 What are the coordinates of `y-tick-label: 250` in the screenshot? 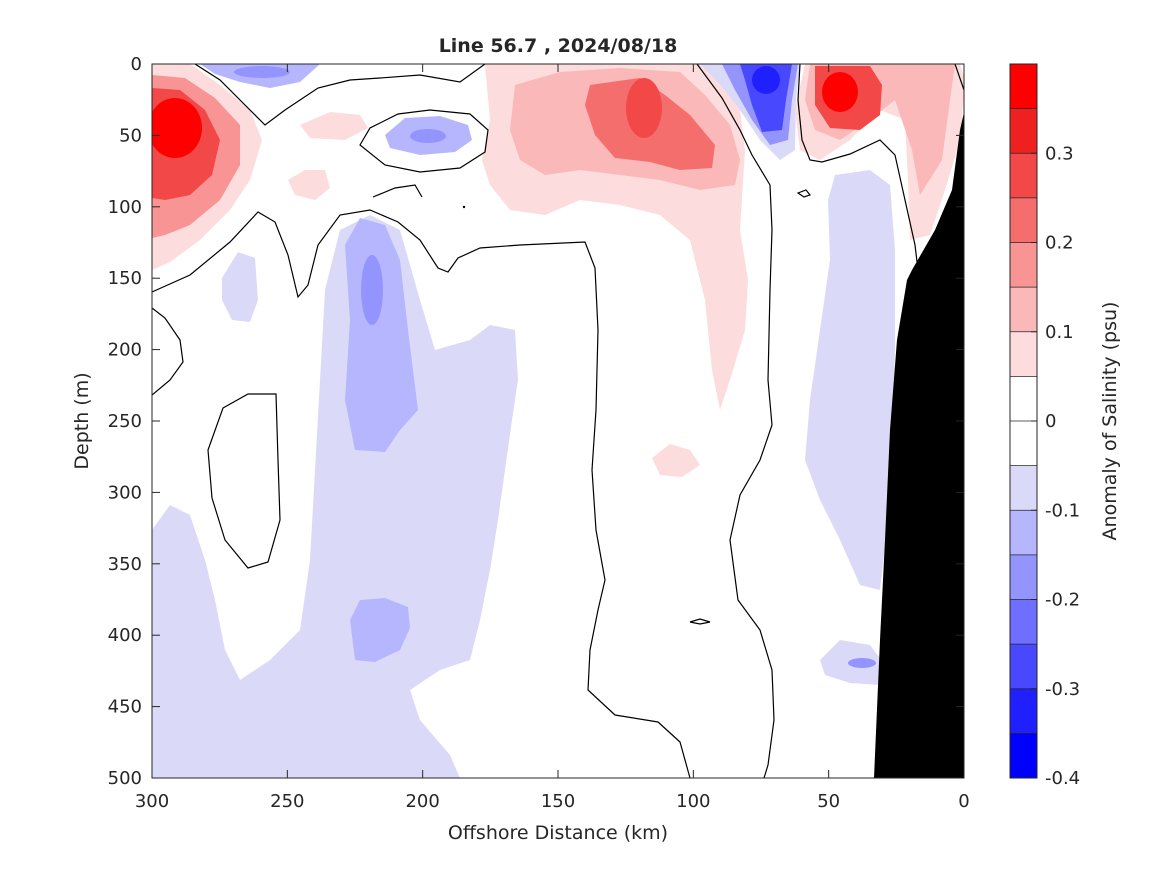 It's located at (125, 421).